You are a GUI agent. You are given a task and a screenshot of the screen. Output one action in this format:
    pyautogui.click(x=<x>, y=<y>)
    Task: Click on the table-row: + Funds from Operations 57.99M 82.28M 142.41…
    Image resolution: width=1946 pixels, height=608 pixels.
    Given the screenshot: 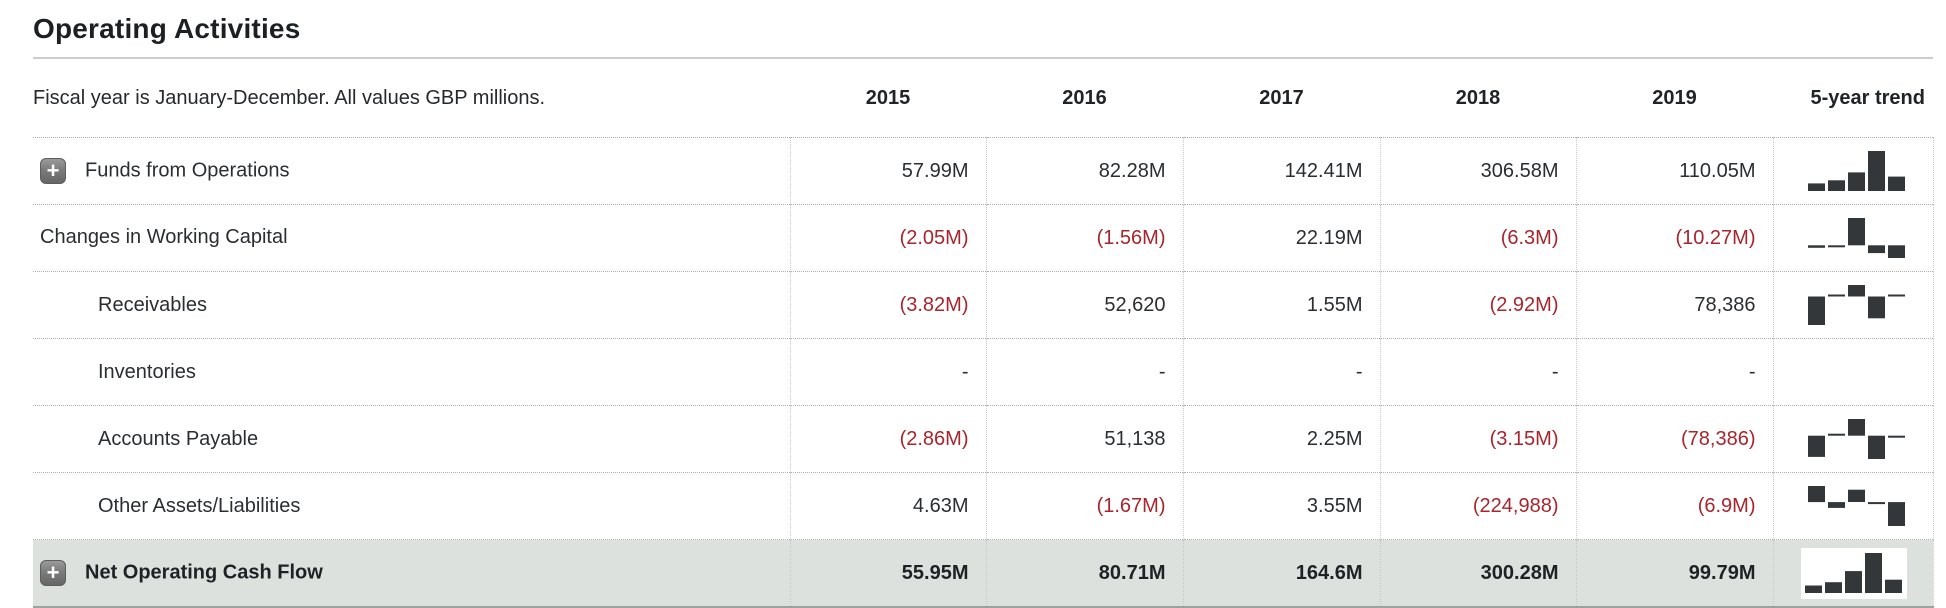 What is the action you would take?
    pyautogui.click(x=983, y=171)
    